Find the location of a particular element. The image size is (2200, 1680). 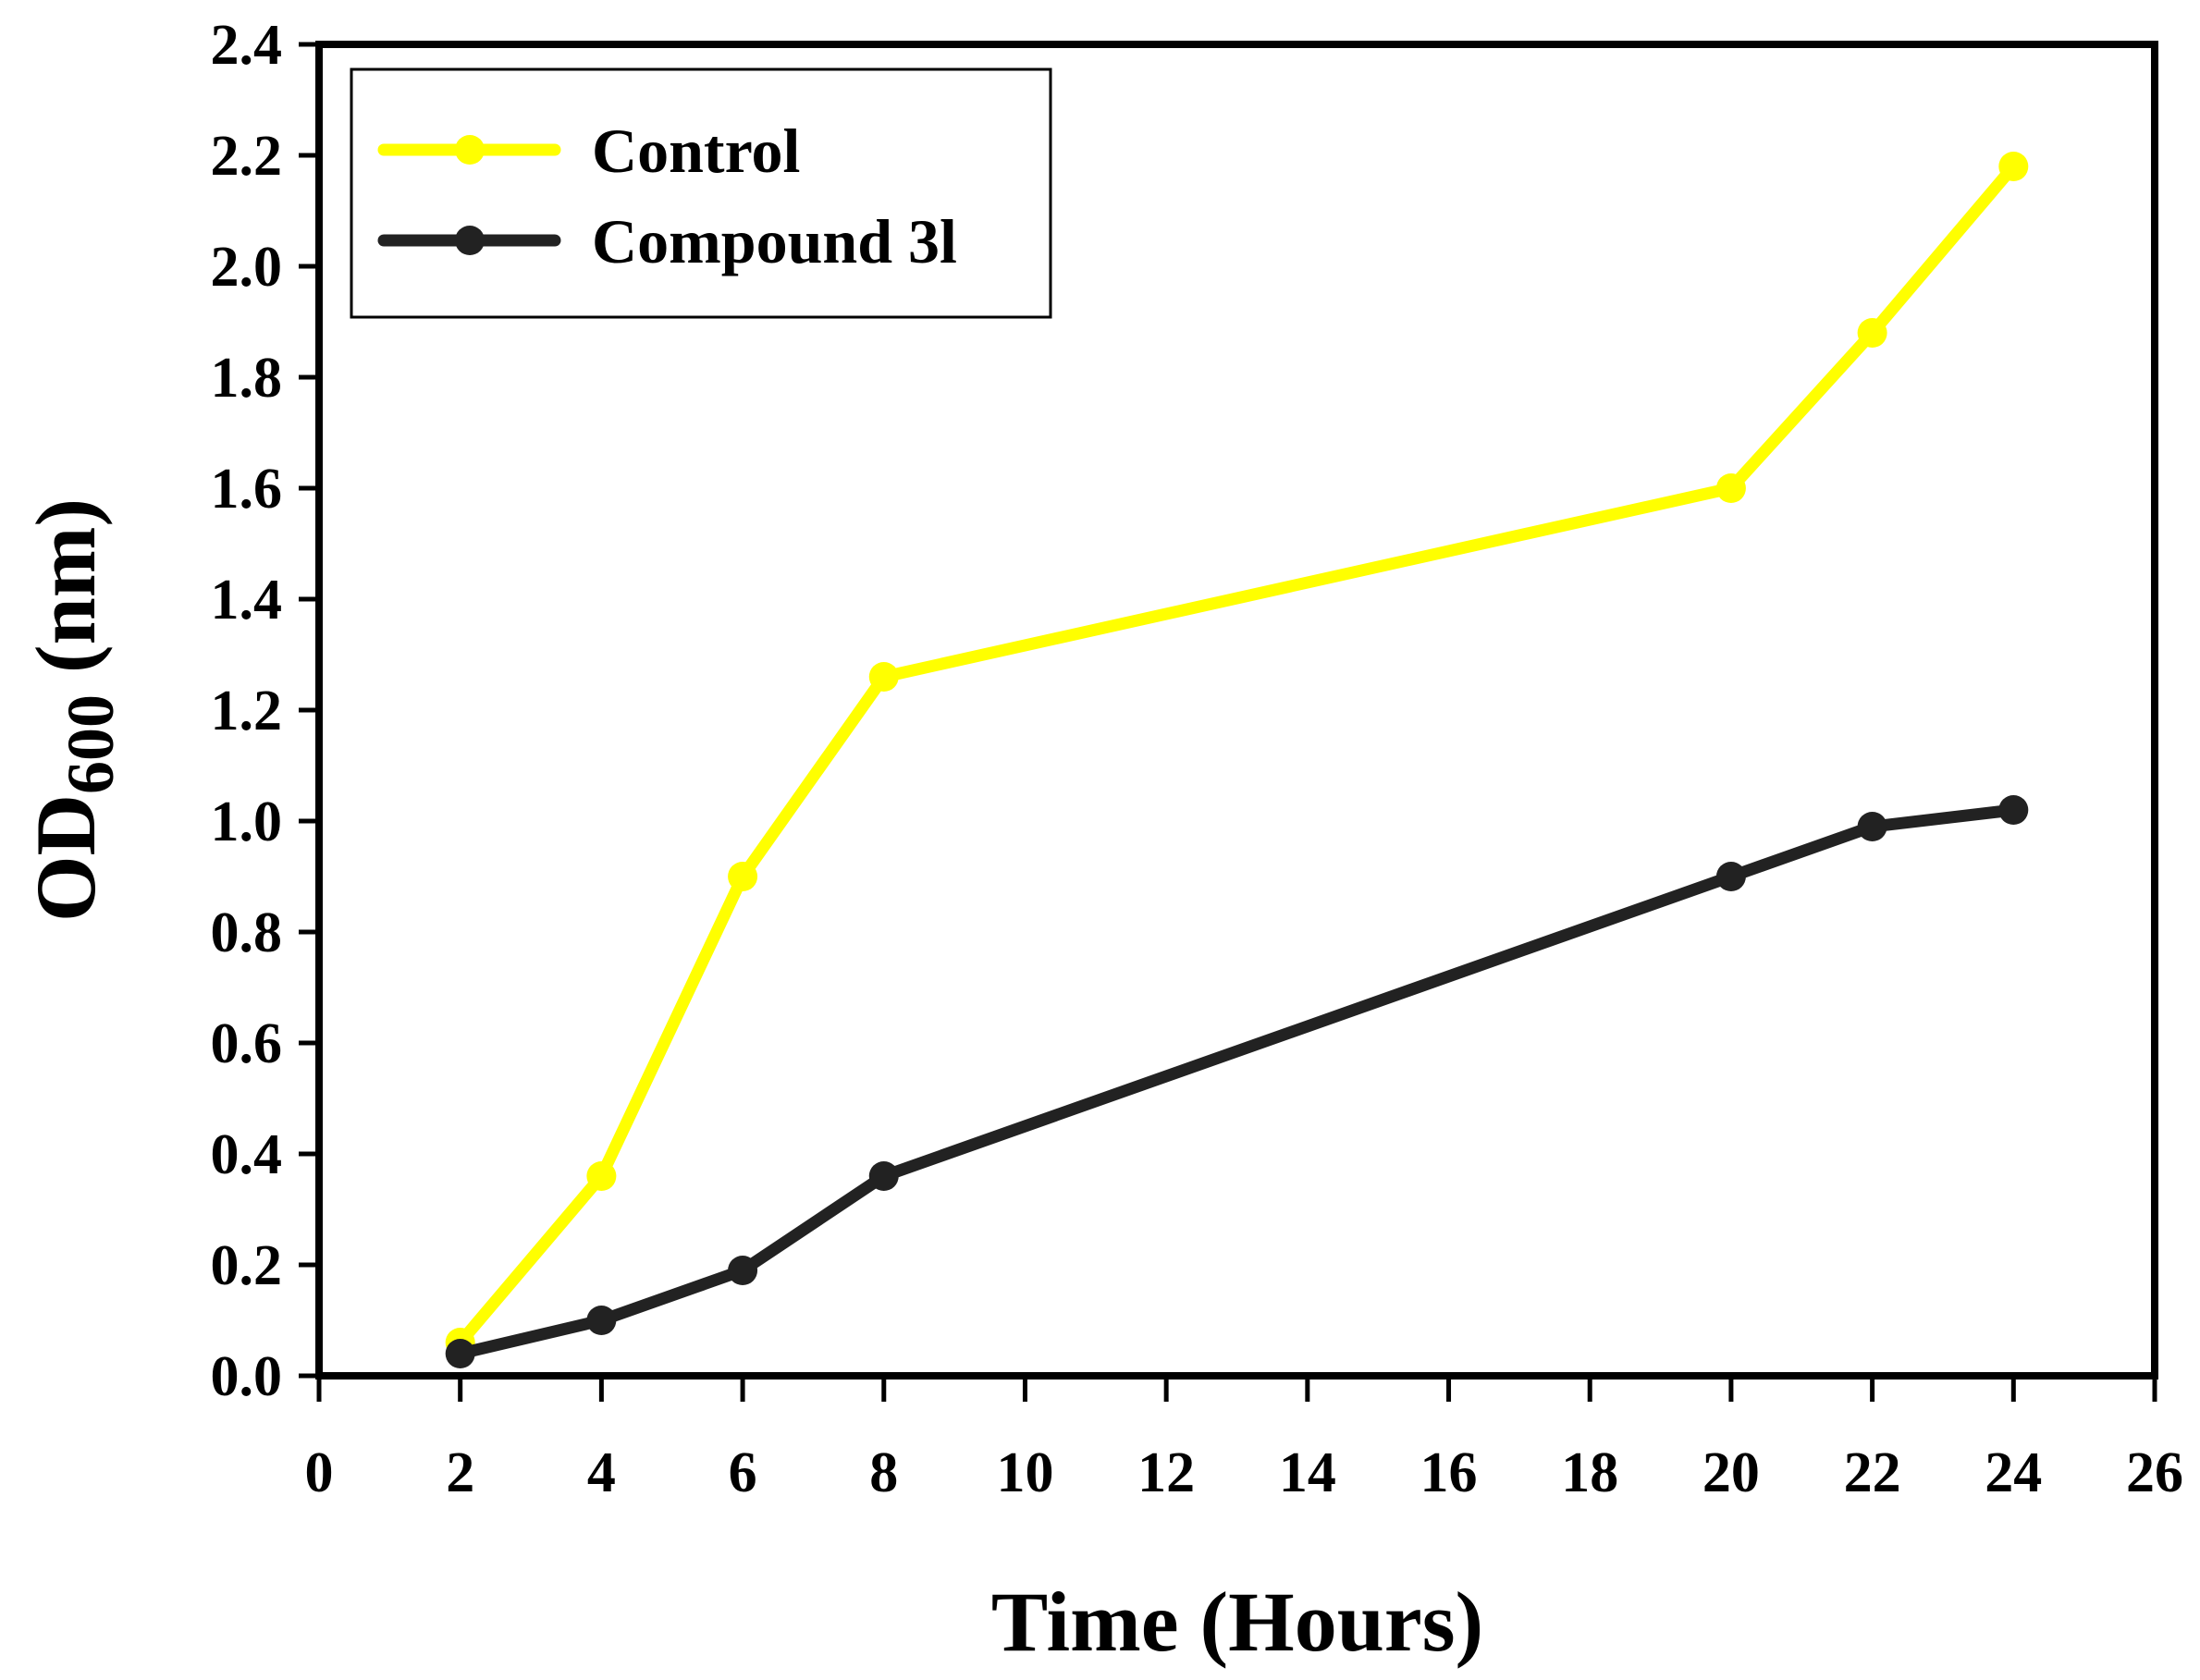

y-axis: 0.0 0.2 0.4 0.6 0.8 1.0 1.2 1.4 1.6 1.8 2.0 2.2 2.4 is located at coordinates (265, 711).